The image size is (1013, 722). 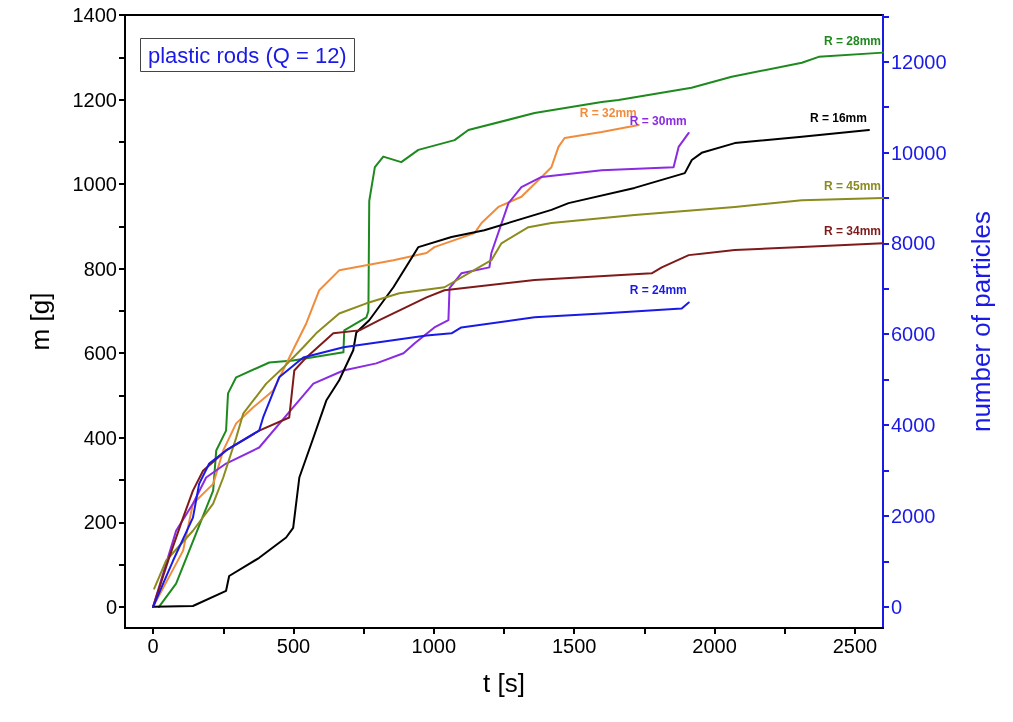 I want to click on x-tick-label: 500, so click(x=293, y=646).